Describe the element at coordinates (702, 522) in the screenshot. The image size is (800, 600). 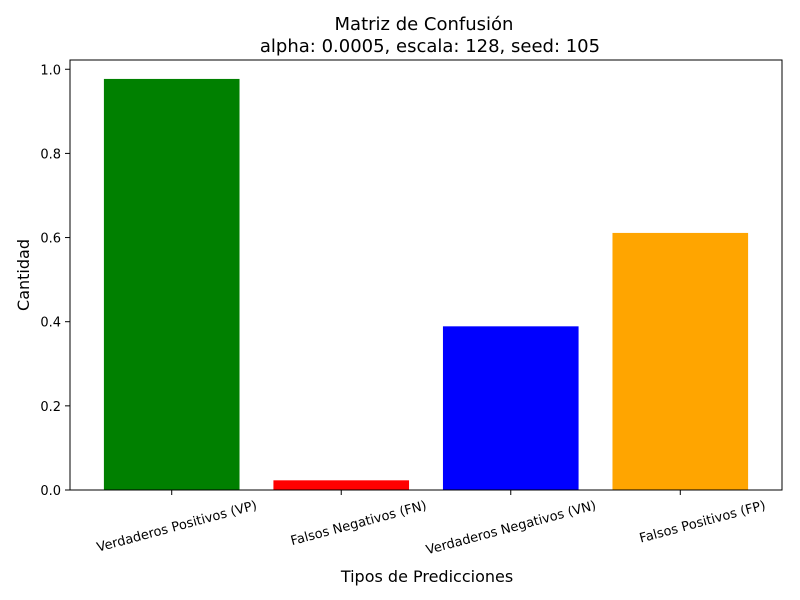
I see `x-tick-label: Falsos Positivos (FP)` at that location.